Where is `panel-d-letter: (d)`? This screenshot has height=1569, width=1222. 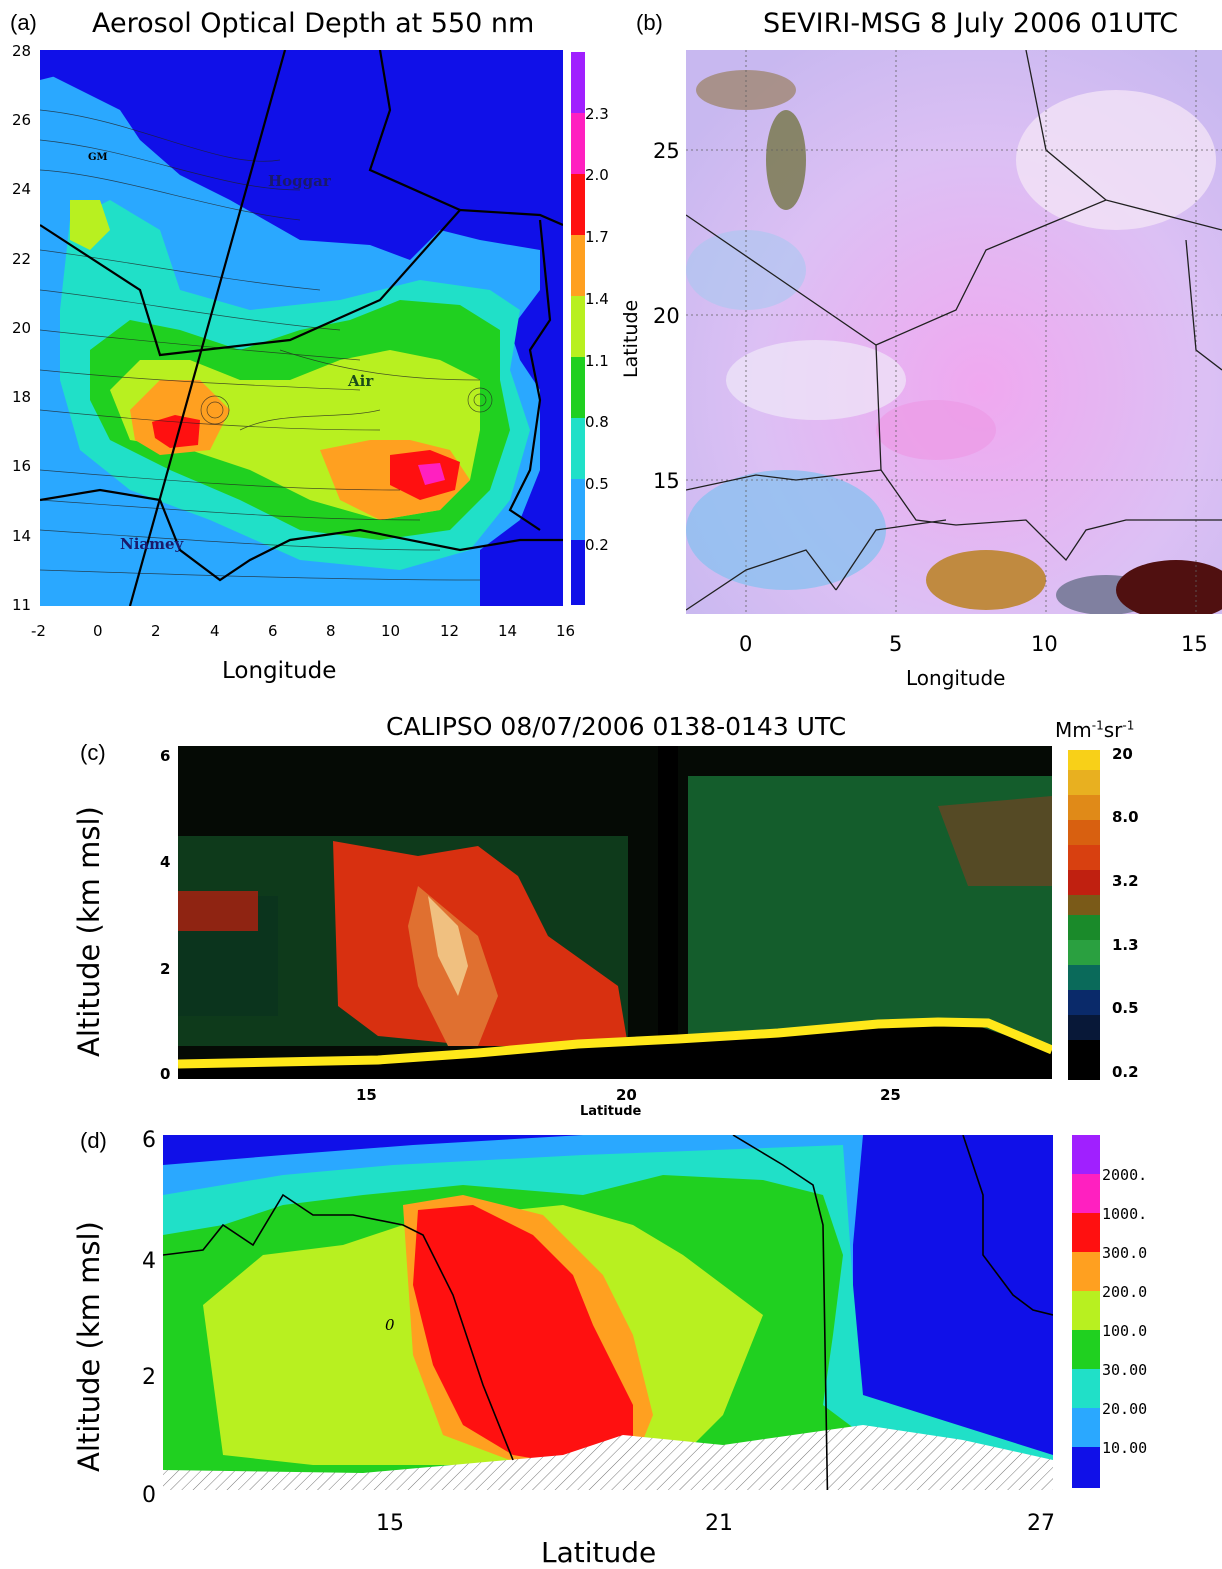
panel-d-letter: (d) is located at coordinates (93, 1140).